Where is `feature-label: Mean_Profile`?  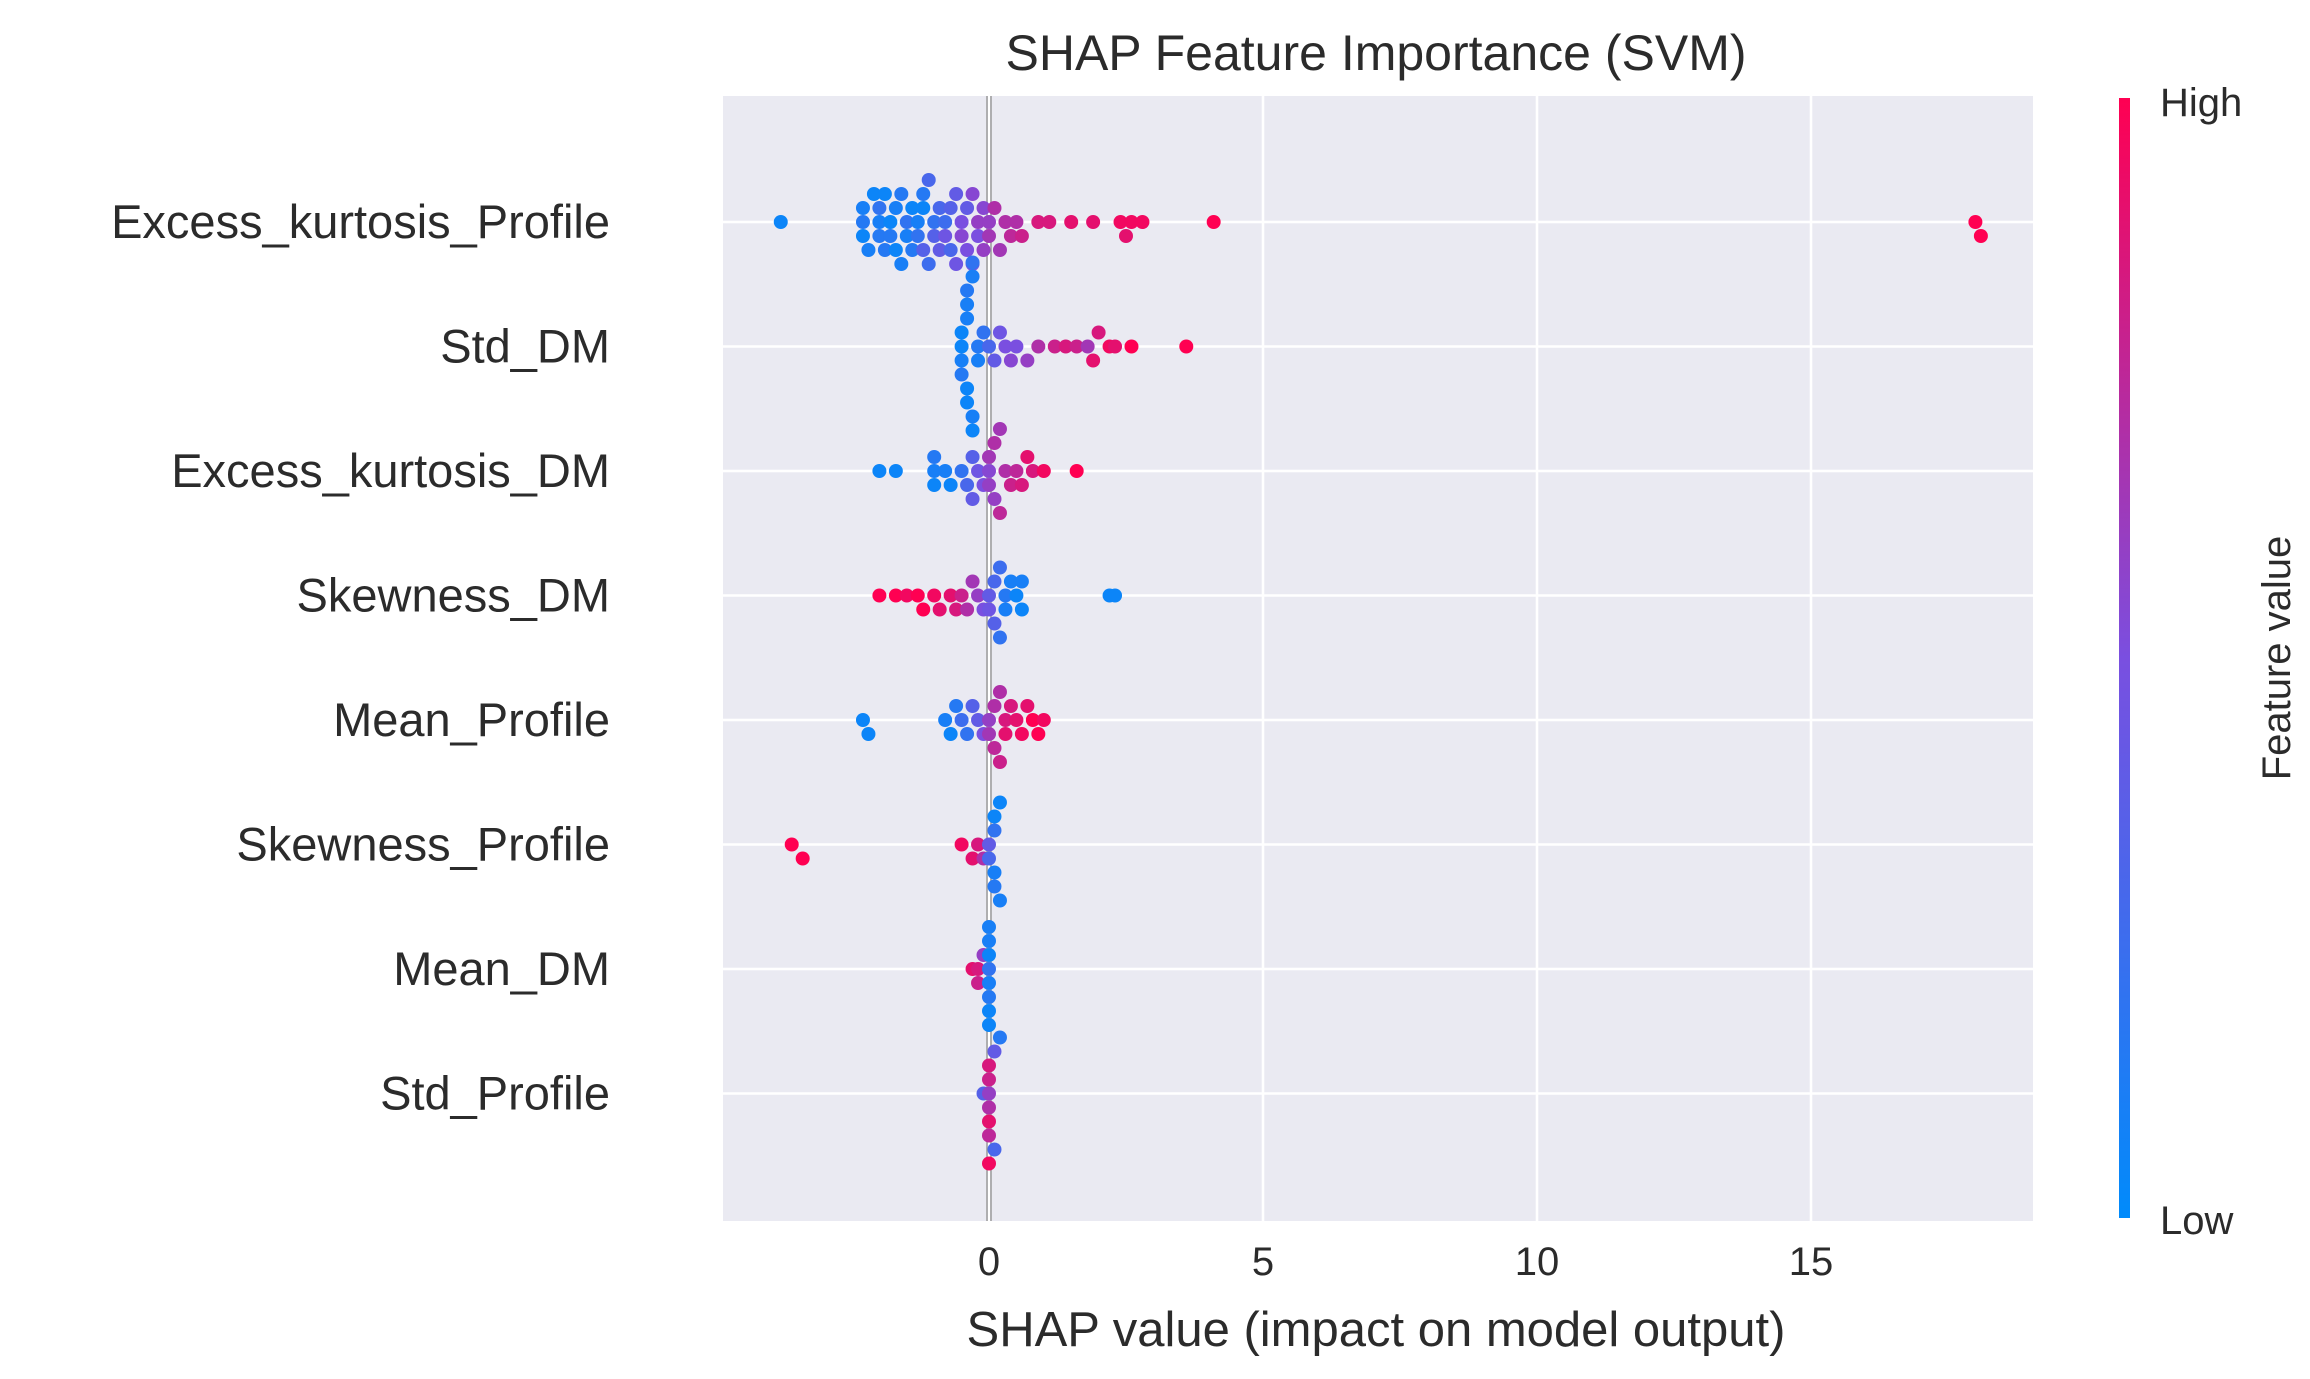 feature-label: Mean_Profile is located at coordinates (471, 719).